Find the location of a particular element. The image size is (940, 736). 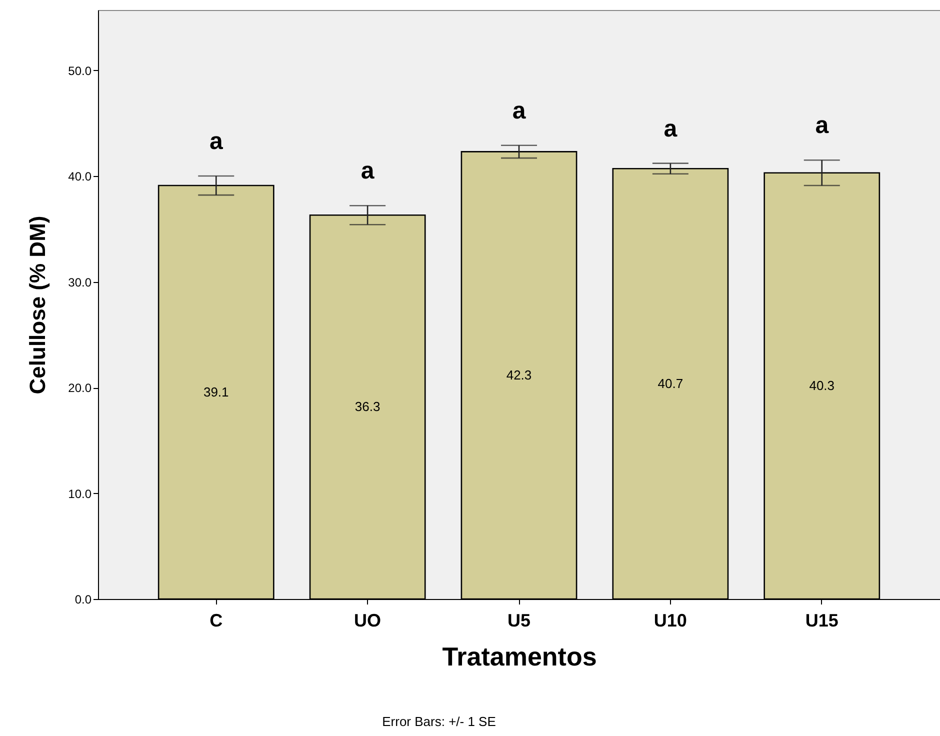

data-label: 40.3 is located at coordinates (822, 385).